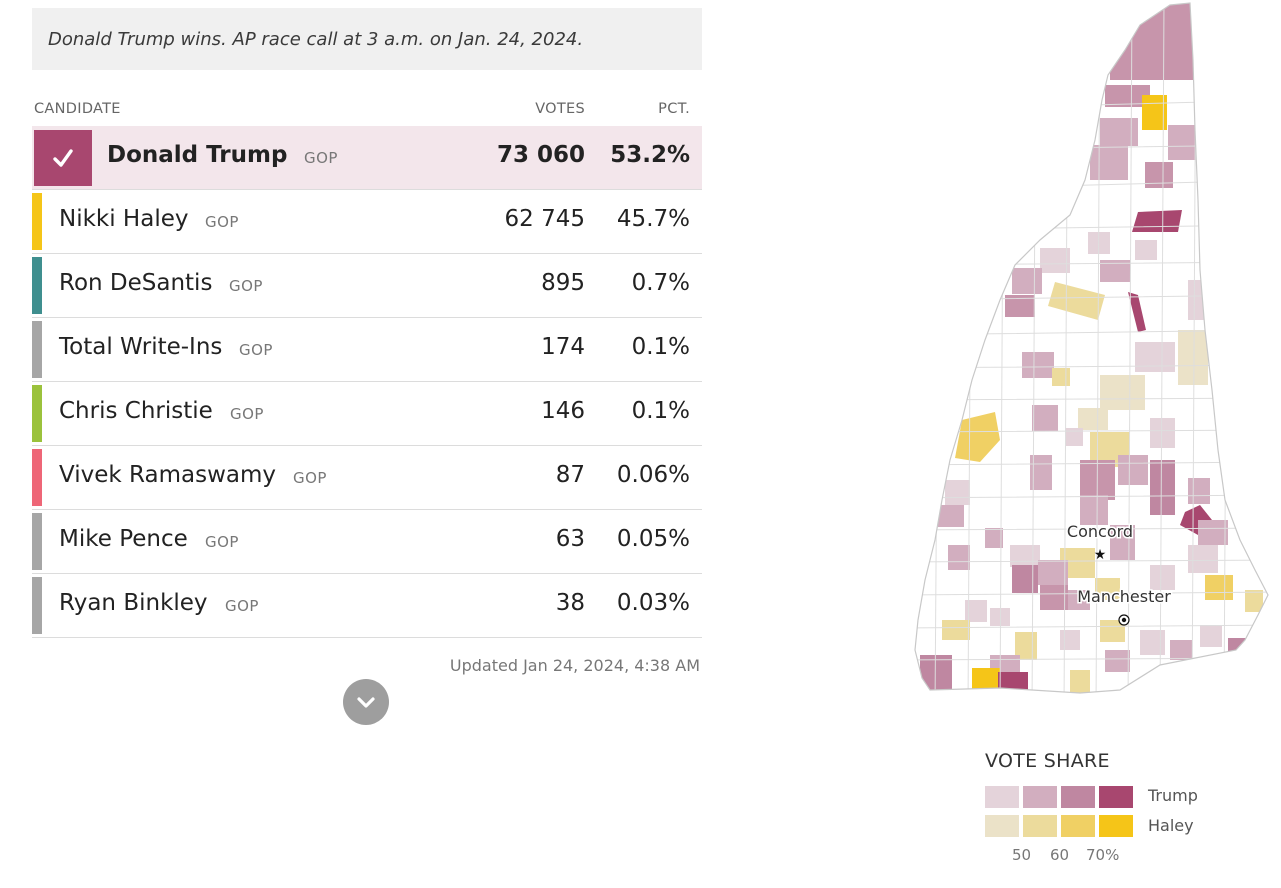  Describe the element at coordinates (563, 347) in the screenshot. I see `candidate-votes: 174` at that location.